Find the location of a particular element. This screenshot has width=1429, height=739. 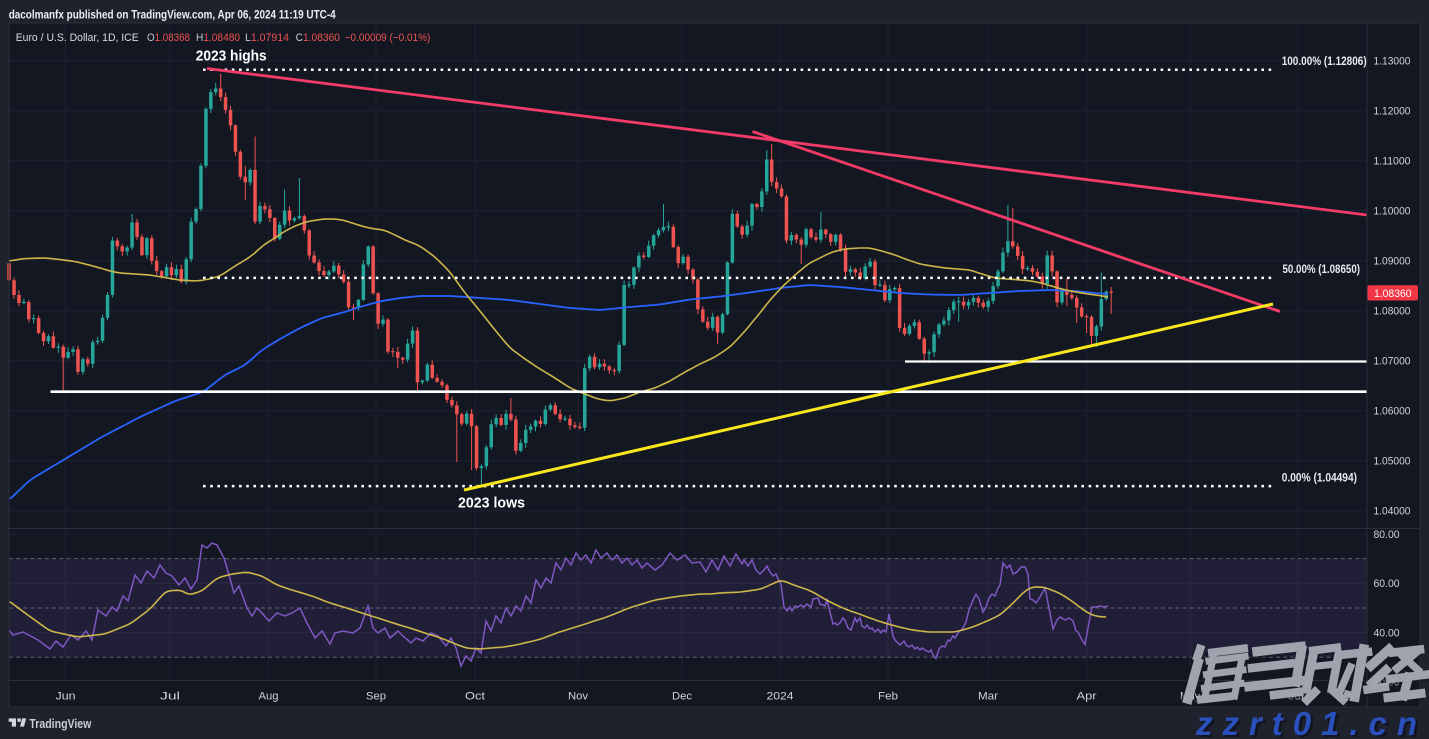

svg-text: 1.08000 is located at coordinates (1392, 312).